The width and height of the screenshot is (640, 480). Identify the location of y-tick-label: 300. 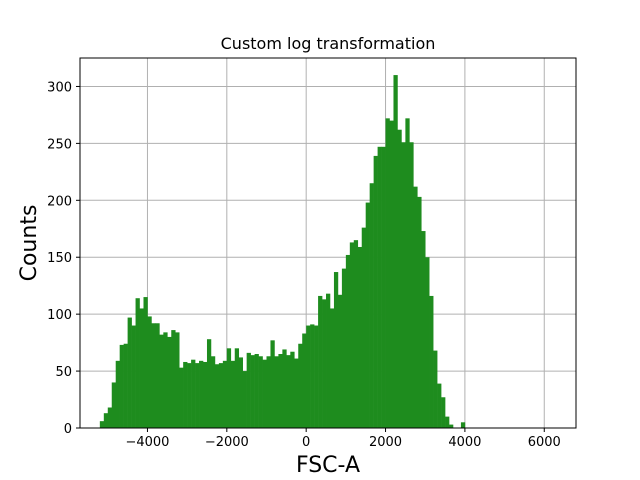
(59, 87).